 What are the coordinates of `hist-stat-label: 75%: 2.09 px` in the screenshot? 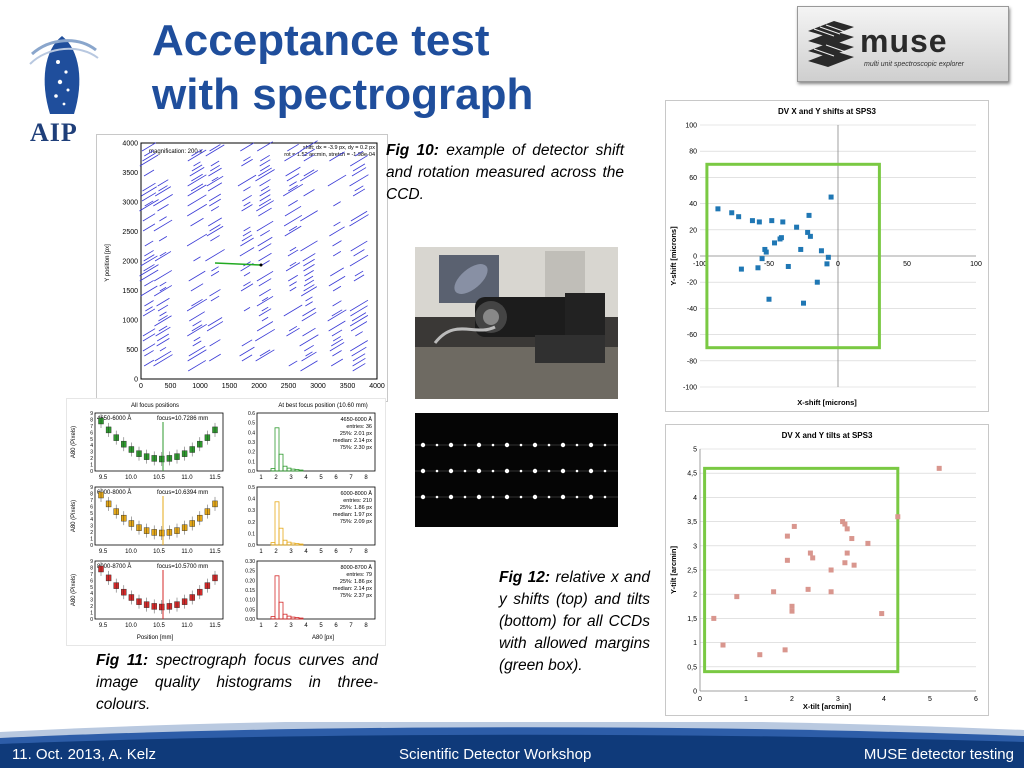 It's located at (356, 522).